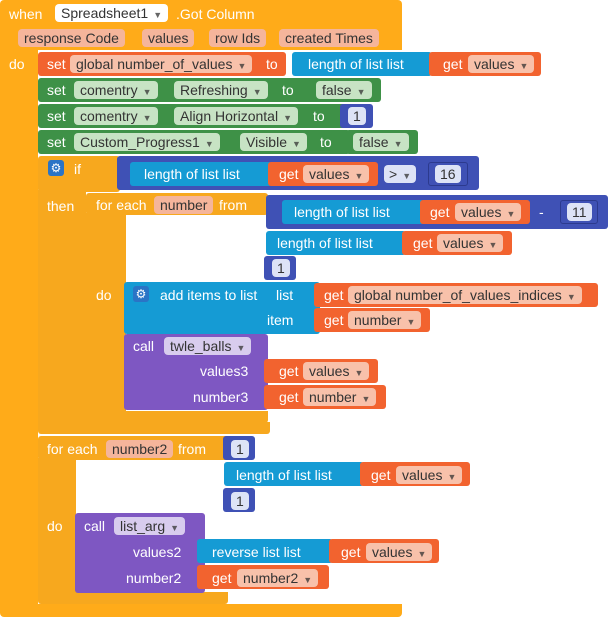 This screenshot has width=609, height=617. I want to click on param-values: values, so click(168, 38).